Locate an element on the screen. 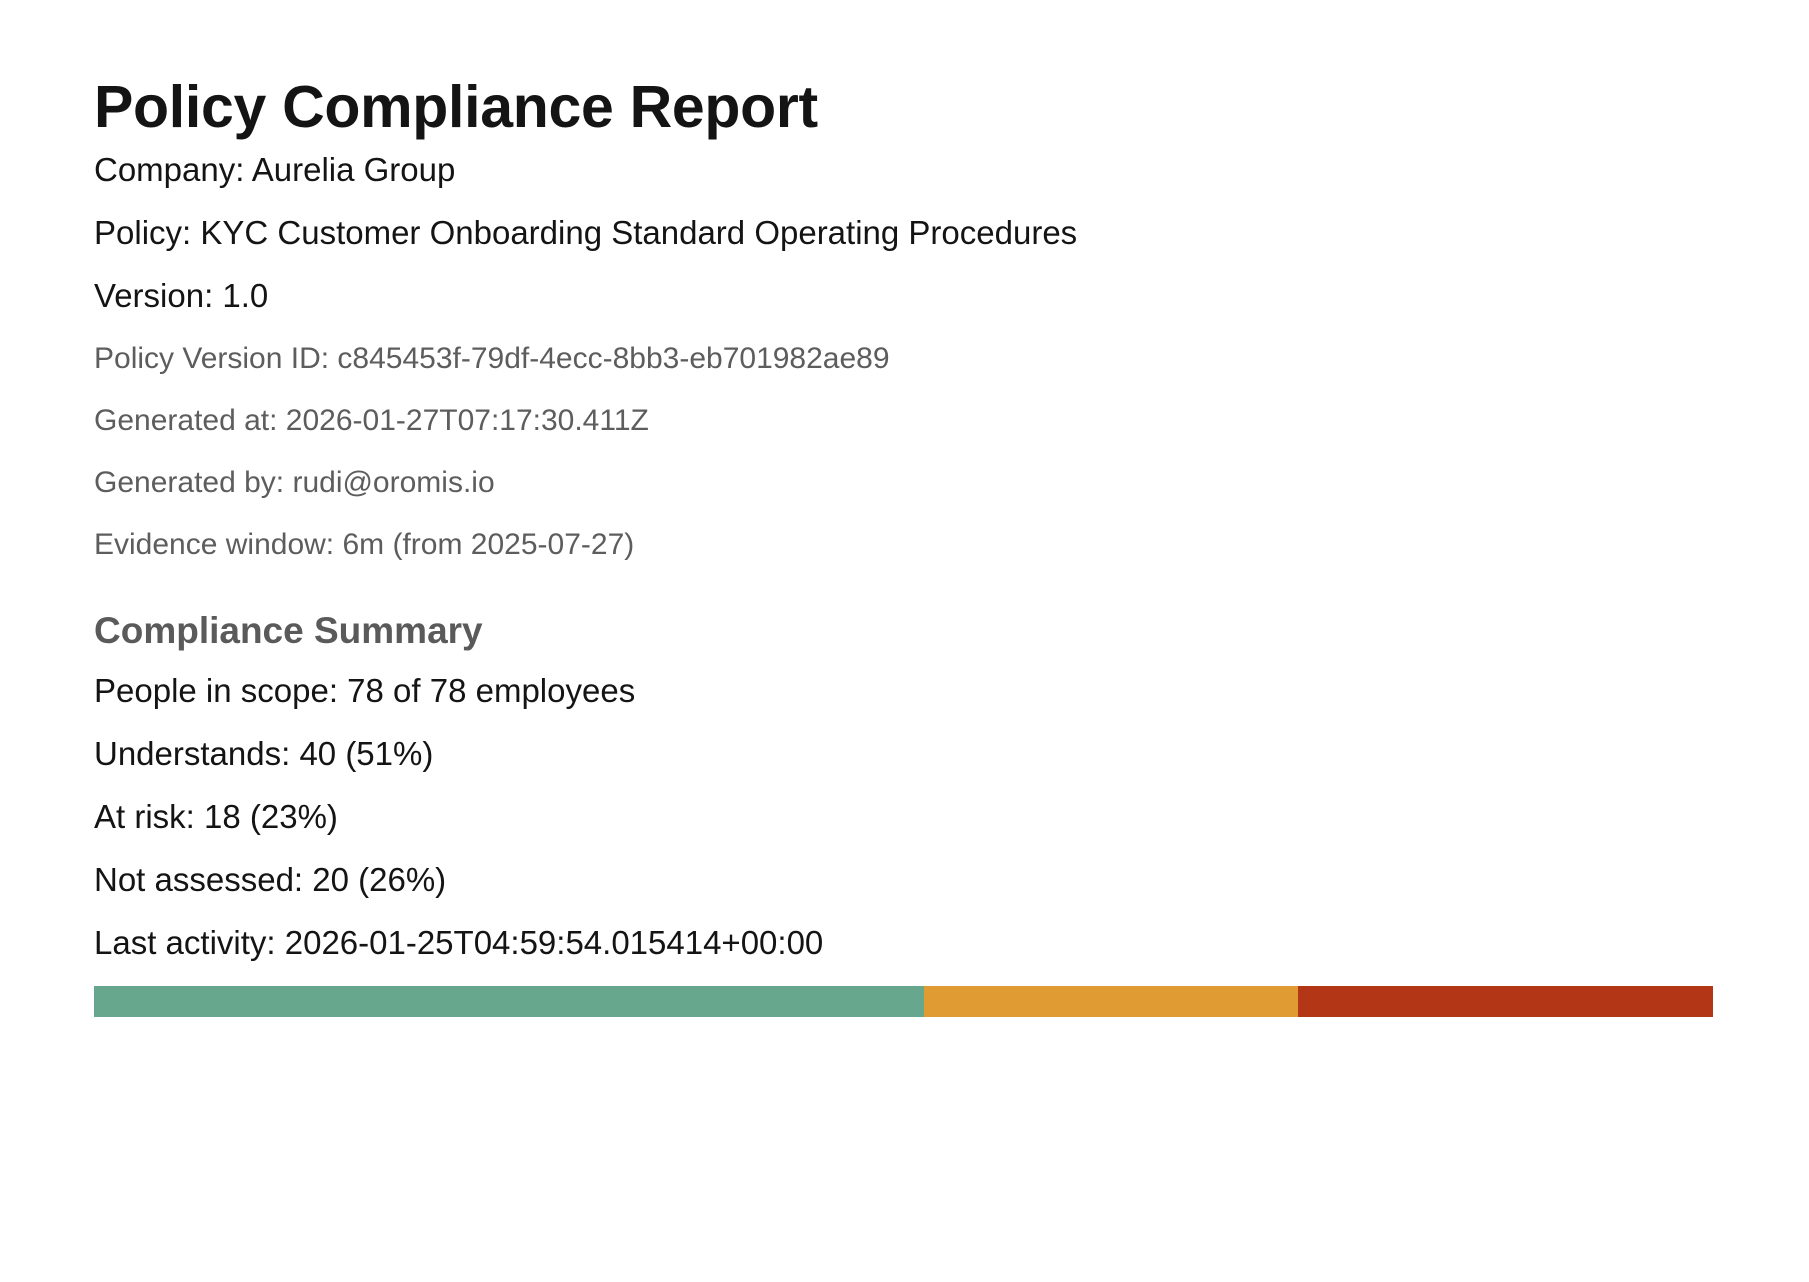 The image size is (1809, 1282). understands-line: Understands: 40 (51%) is located at coordinates (264, 753).